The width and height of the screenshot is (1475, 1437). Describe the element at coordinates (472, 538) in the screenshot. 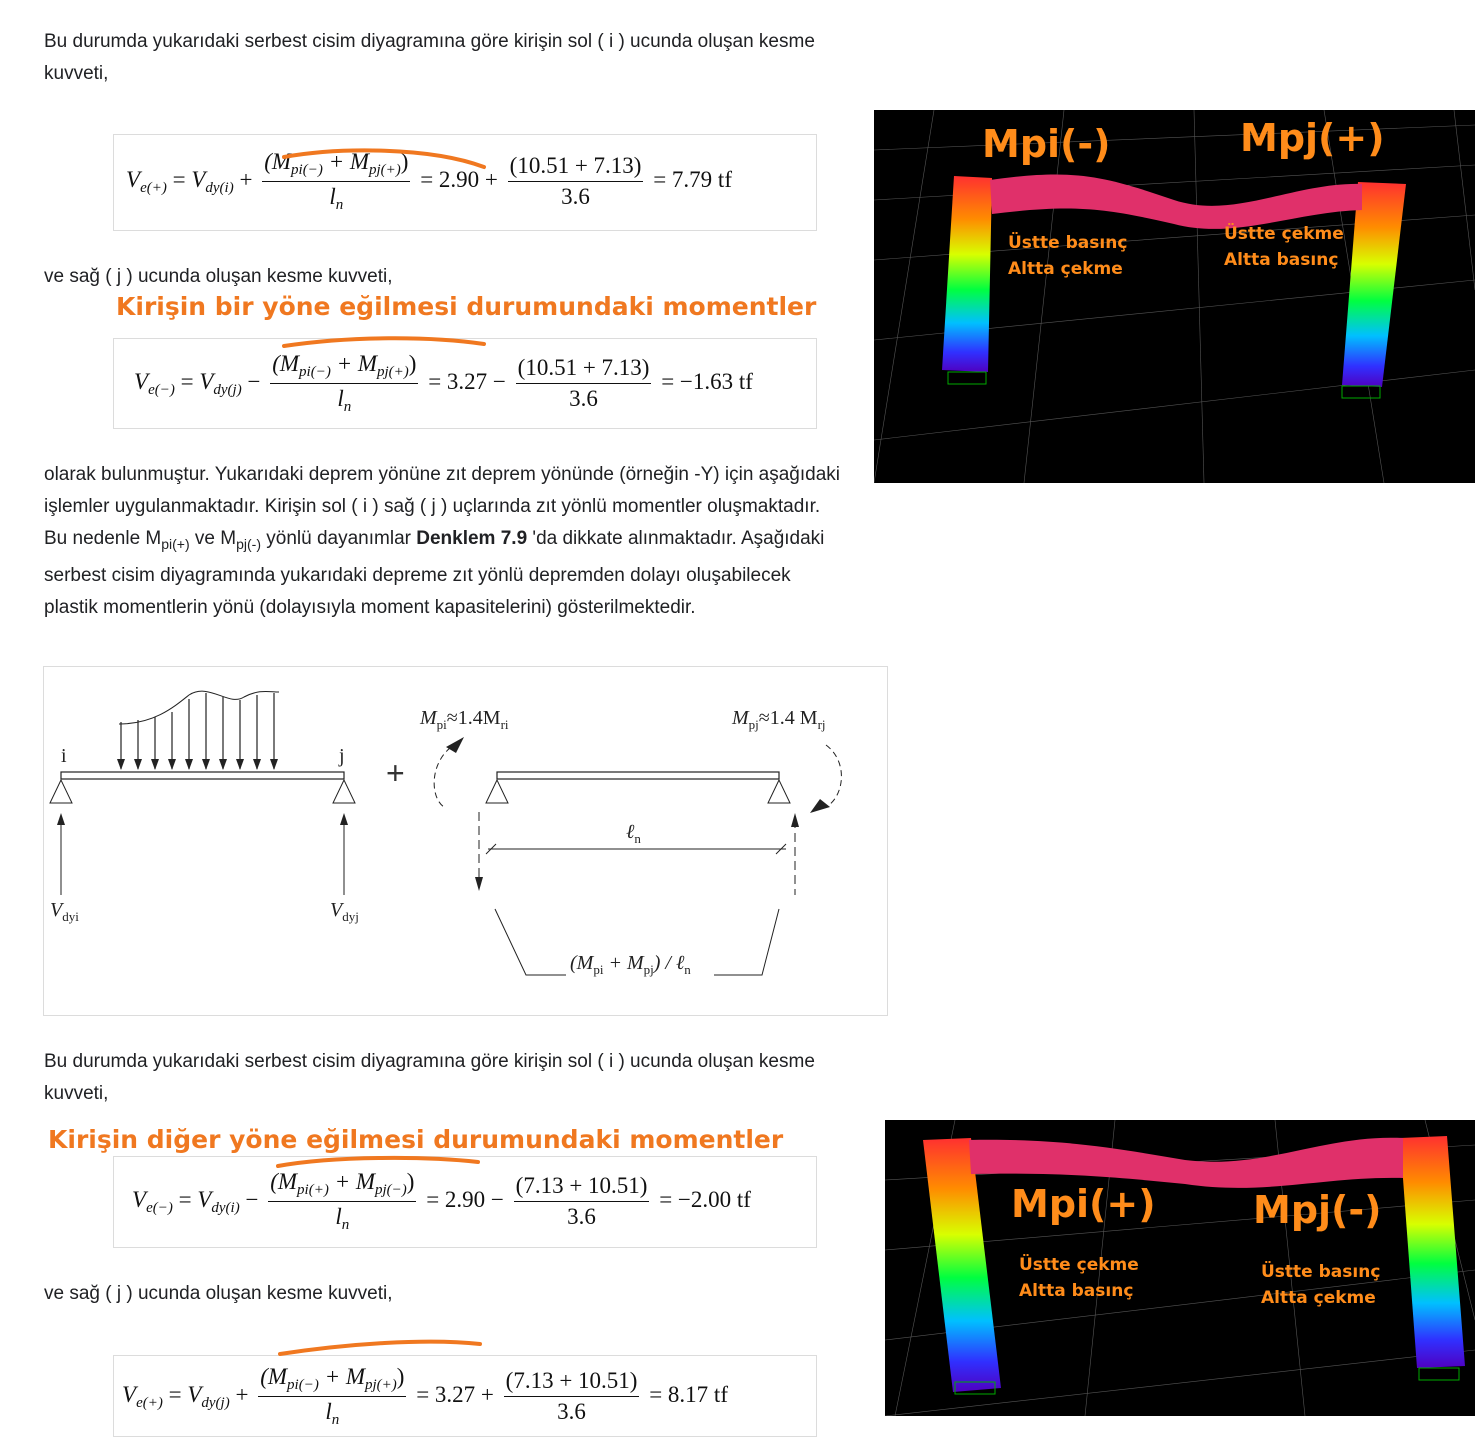

I see `equation-reference: Denklem 7.9` at that location.